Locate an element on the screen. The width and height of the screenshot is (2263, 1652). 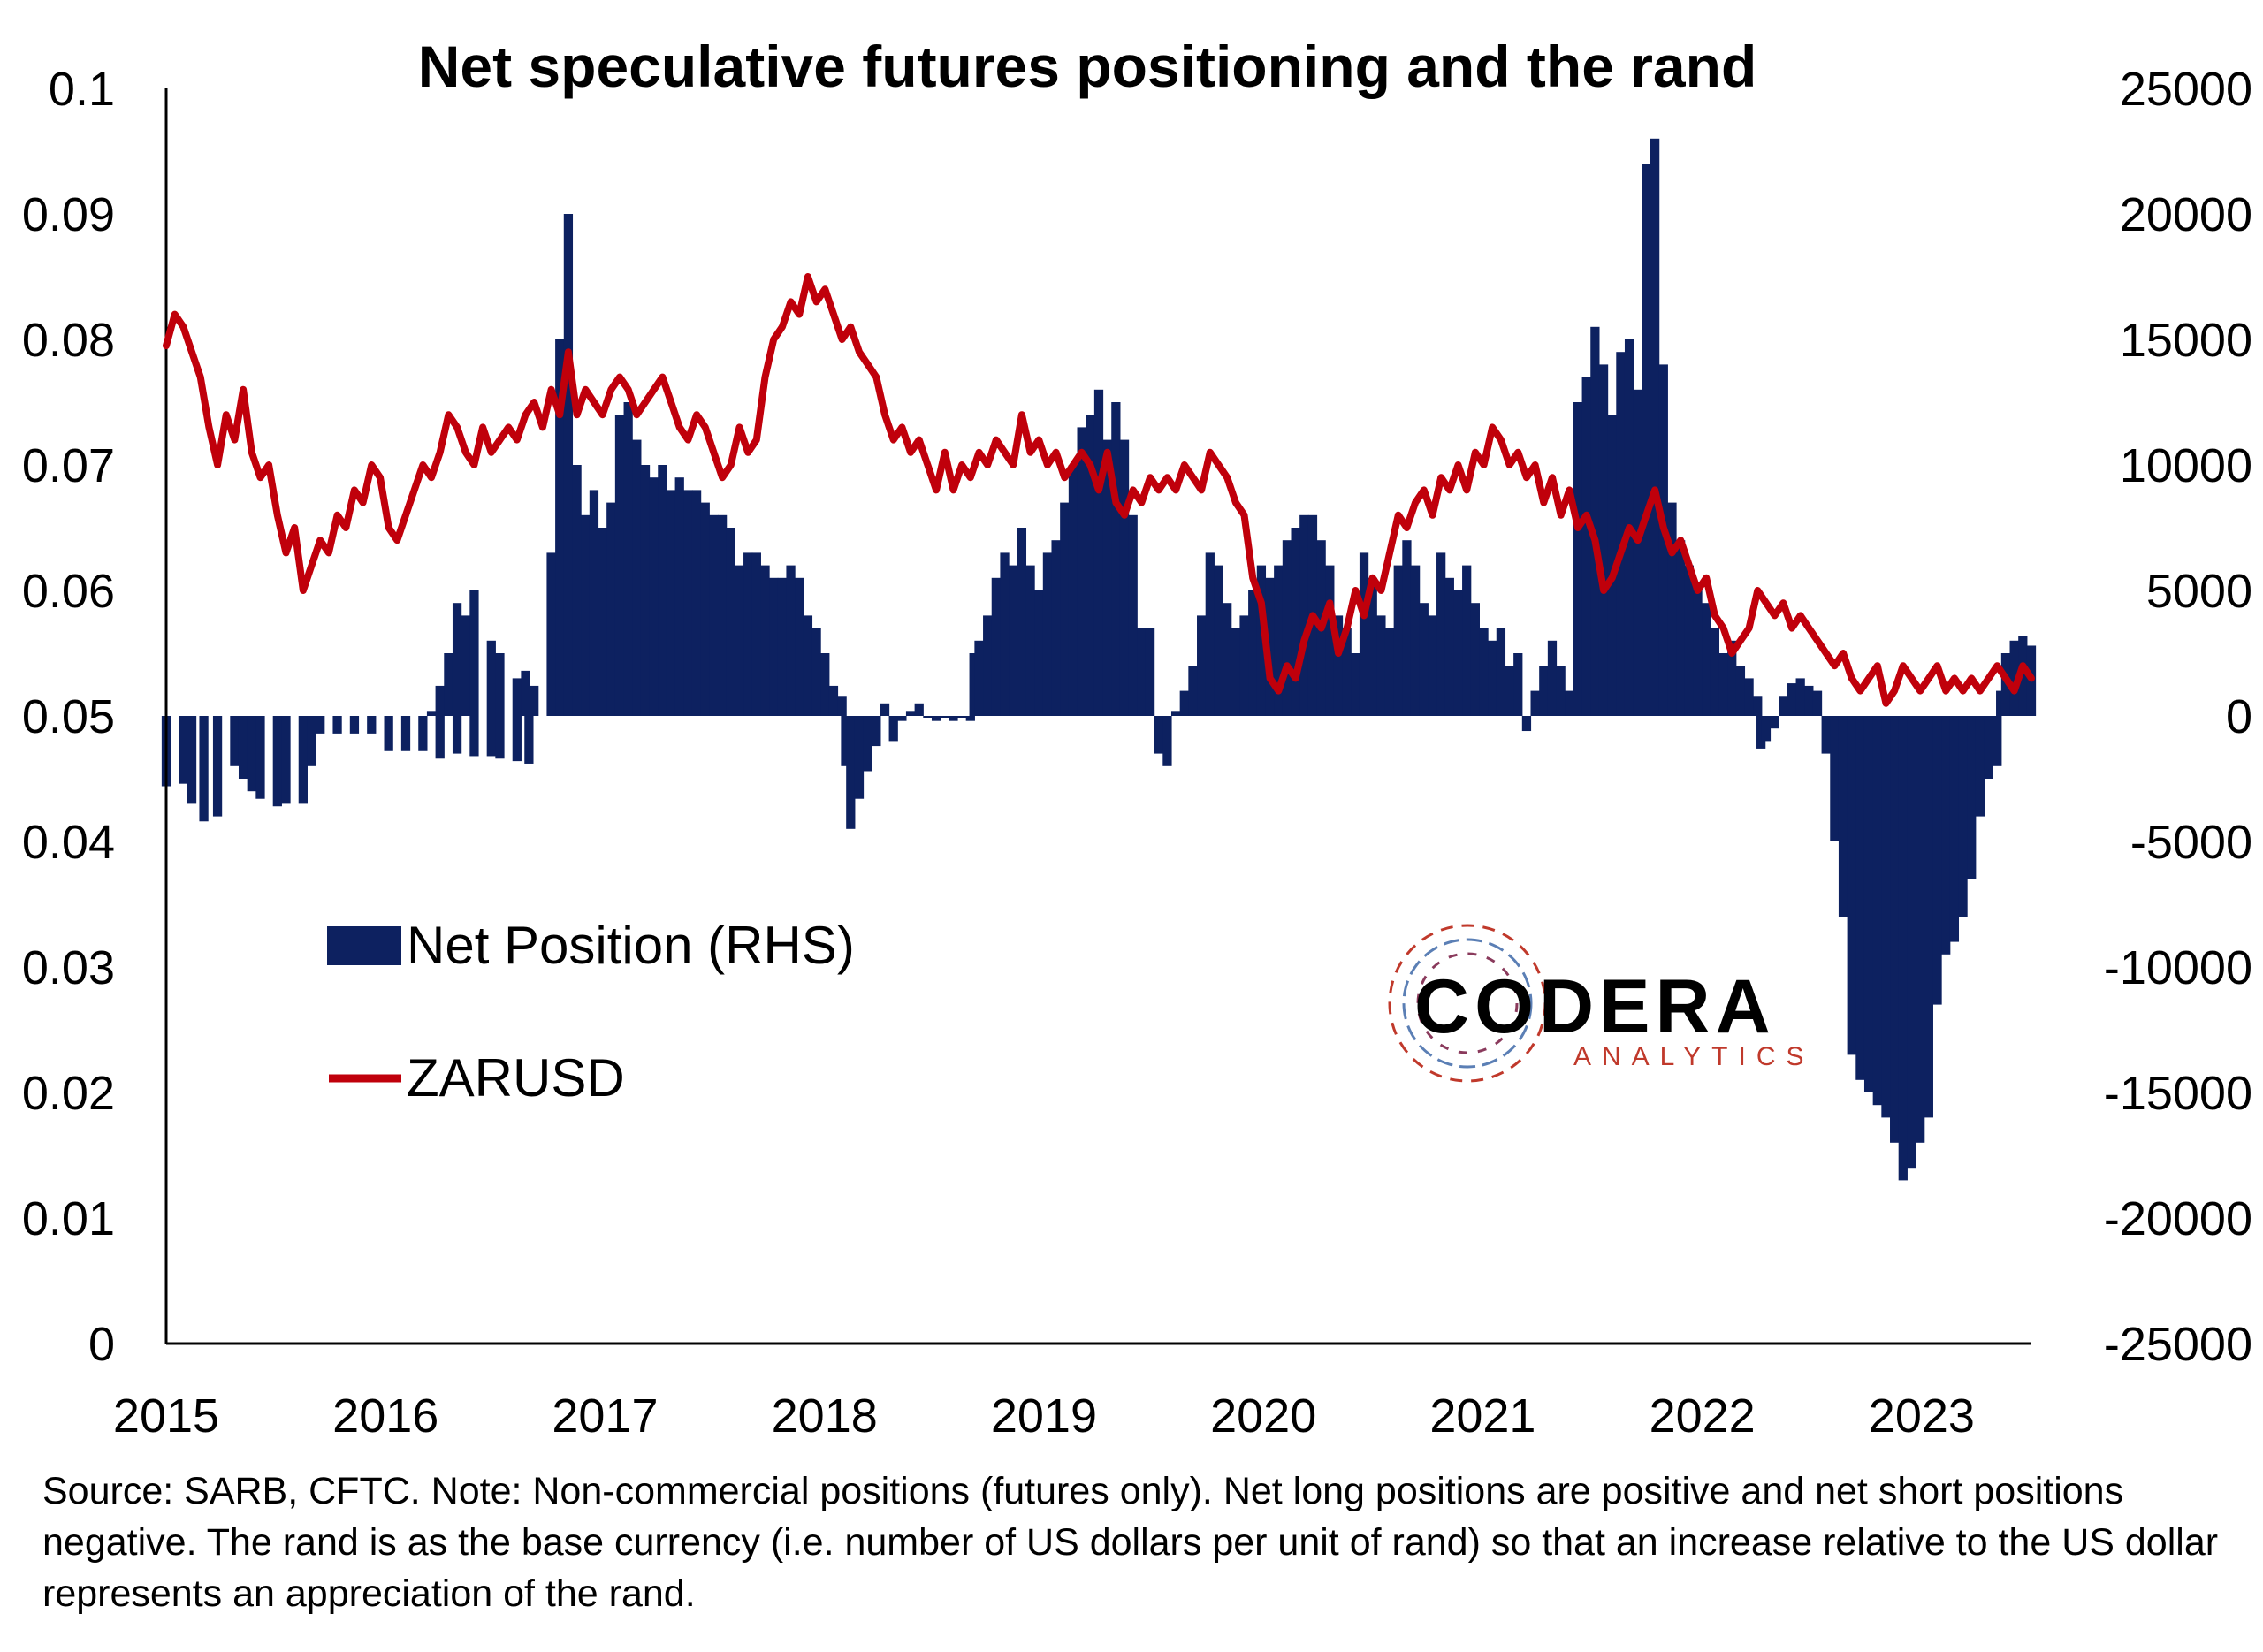
left-tick-label: 0.01 is located at coordinates (68, 1219).